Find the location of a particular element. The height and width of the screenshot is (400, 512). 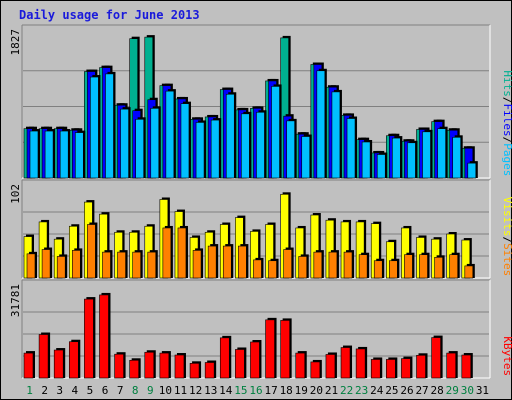

legend-files: Files is located at coordinates (506, 120).